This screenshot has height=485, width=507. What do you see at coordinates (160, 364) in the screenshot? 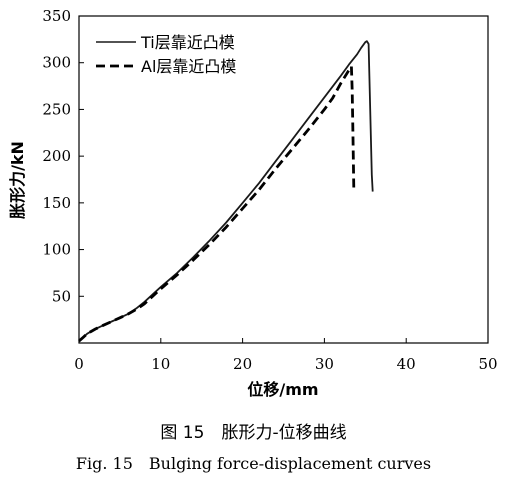
I see `x-tick-label: 10` at bounding box center [160, 364].